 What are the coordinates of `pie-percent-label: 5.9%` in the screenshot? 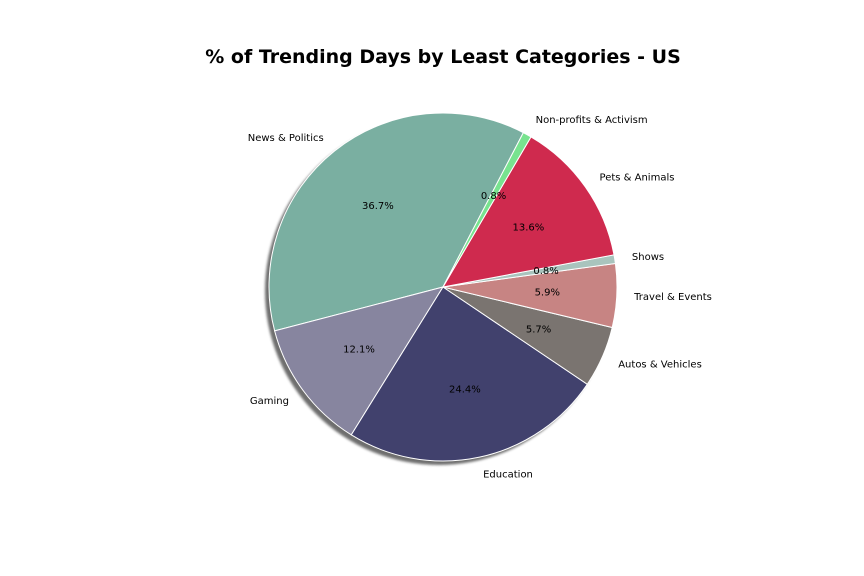 It's located at (547, 293).